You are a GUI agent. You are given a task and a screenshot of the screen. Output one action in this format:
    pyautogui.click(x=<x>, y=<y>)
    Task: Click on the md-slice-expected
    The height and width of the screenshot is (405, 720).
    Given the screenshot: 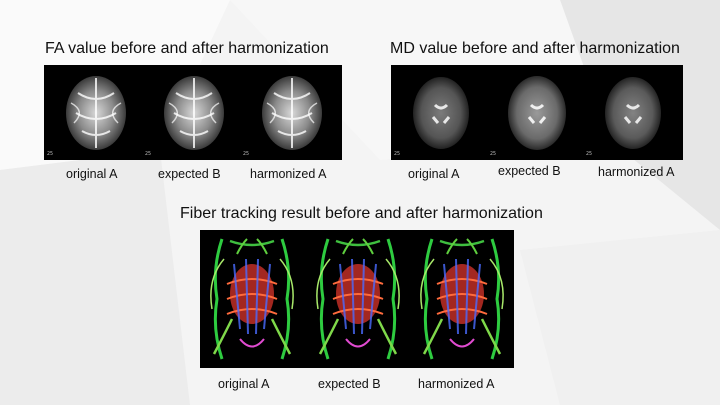 What is the action you would take?
    pyautogui.click(x=537, y=113)
    